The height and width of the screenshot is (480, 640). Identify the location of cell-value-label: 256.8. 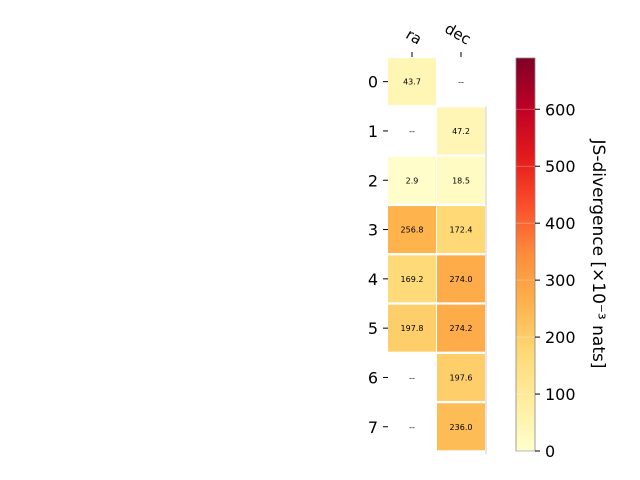
(412, 230).